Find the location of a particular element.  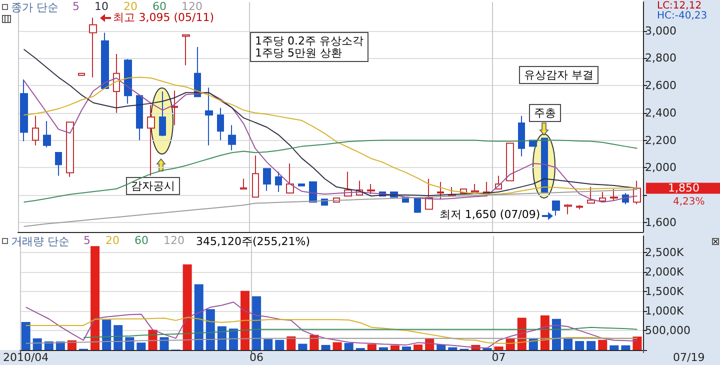

text: HC:-40,23 is located at coordinates (682, 16).